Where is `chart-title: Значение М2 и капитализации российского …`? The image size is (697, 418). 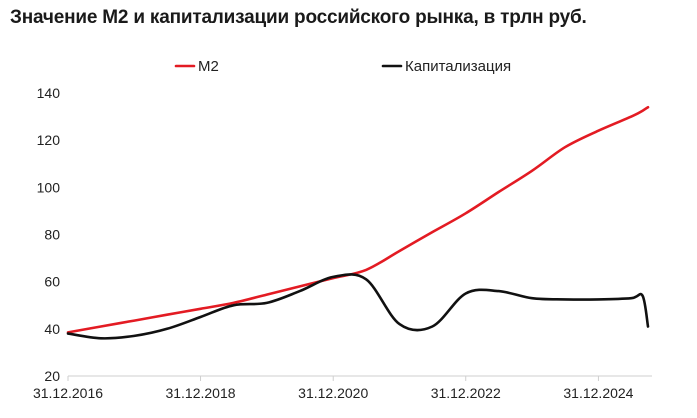
chart-title: Значение М2 и капитализации российского … is located at coordinates (298, 17).